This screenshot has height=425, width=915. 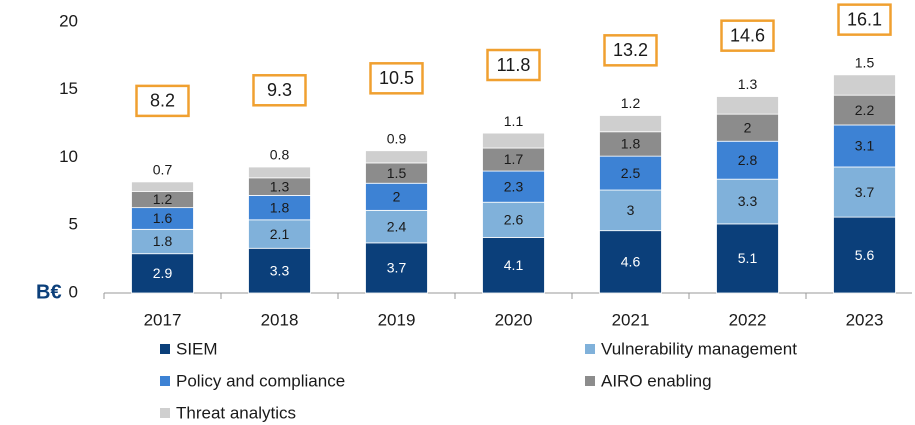 I want to click on value-label: 2.2, so click(x=865, y=110).